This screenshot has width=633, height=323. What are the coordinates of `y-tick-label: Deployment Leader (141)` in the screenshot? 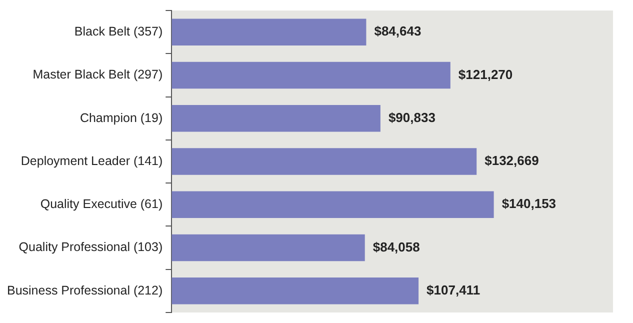 It's located at (91, 161).